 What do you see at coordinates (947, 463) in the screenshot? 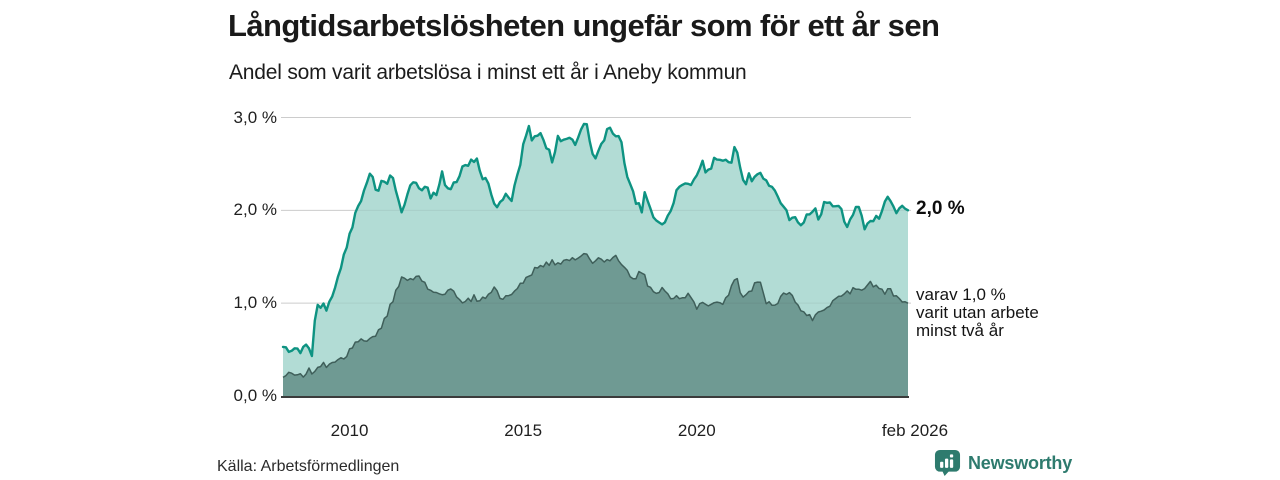
I see `newsworthy-logo-icon` at bounding box center [947, 463].